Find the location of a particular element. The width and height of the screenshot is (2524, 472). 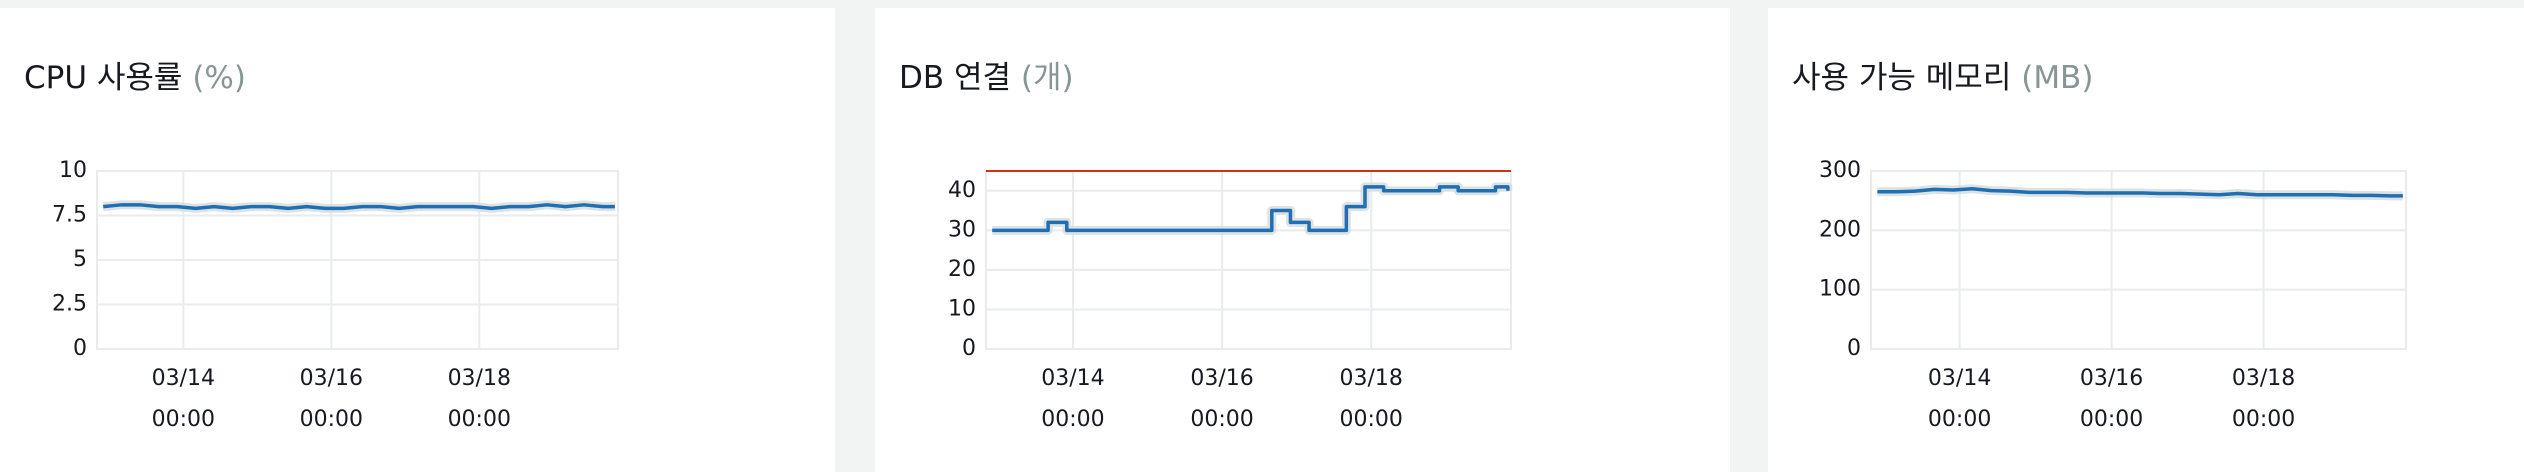

title-text: 사용 가능 메모리 is located at coordinates (1902, 78).